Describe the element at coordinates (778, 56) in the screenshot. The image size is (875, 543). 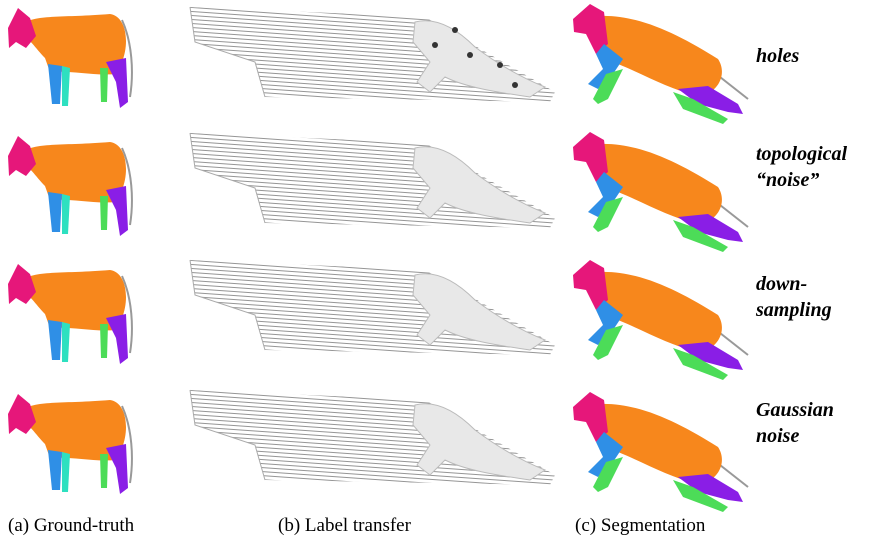
I see `row-label: holes` at that location.